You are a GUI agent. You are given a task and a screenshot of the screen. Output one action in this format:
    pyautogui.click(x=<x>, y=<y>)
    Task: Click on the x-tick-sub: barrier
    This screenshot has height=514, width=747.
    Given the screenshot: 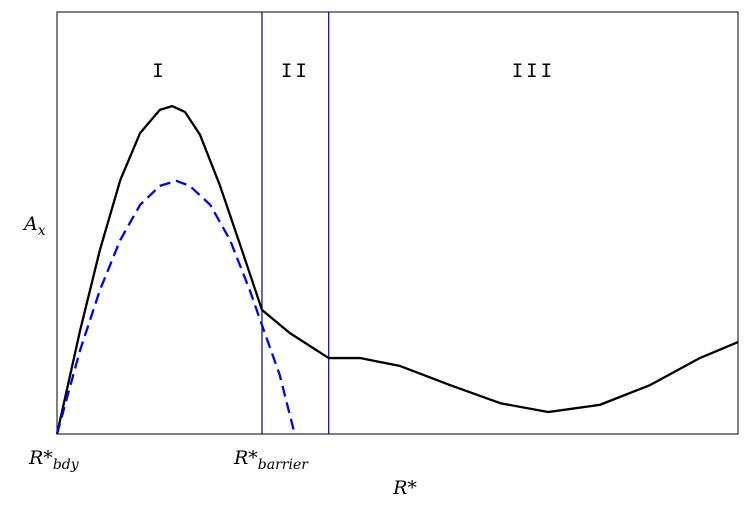 What is the action you would take?
    pyautogui.click(x=283, y=465)
    